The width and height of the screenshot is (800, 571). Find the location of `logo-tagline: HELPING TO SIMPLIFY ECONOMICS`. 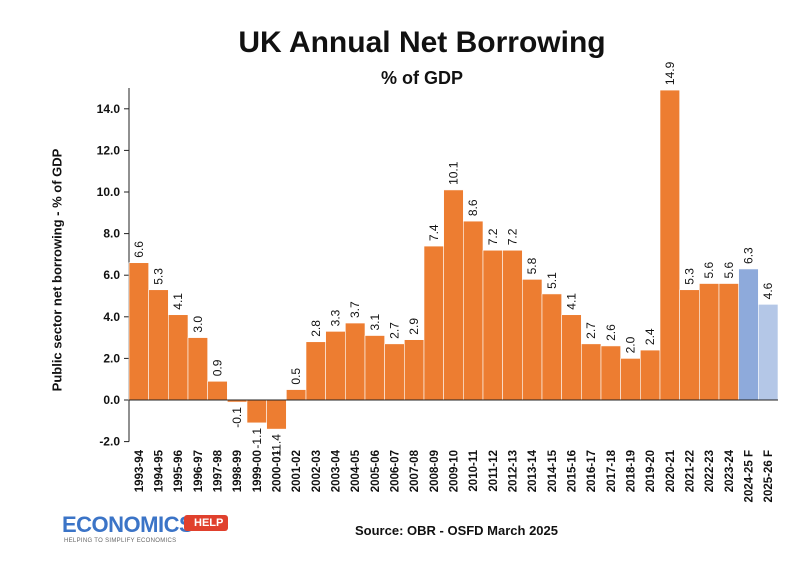

logo-tagline: HELPING TO SIMPLIFY ECONOMICS is located at coordinates (120, 541).